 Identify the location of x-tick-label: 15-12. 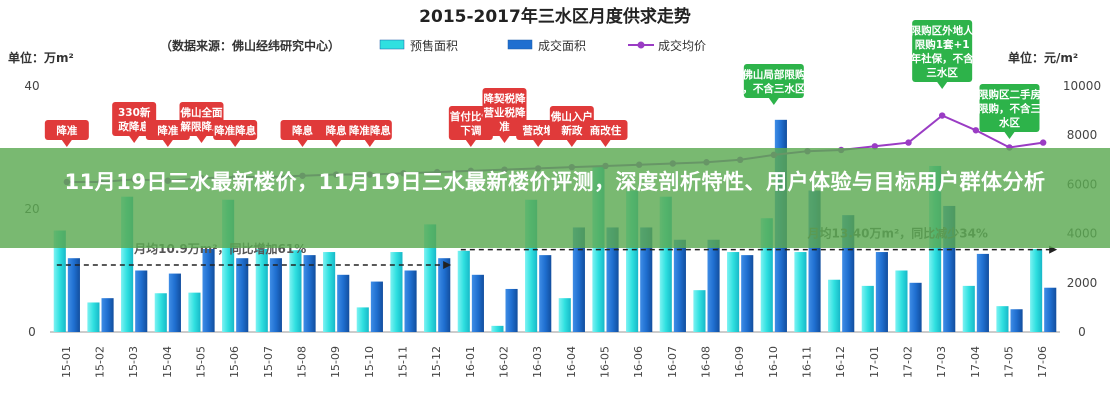
(436, 362).